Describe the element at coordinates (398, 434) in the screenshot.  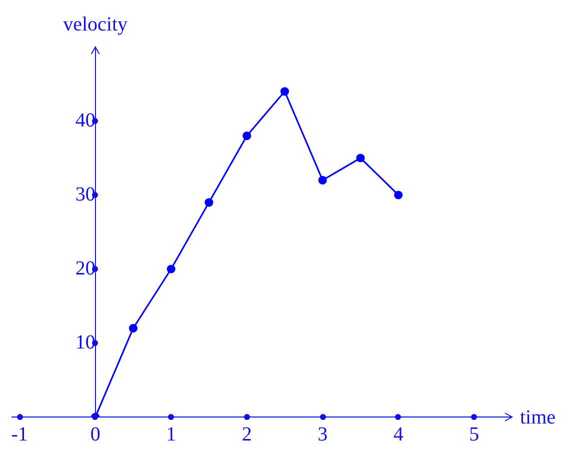
I see `x-tick-label: 4` at that location.